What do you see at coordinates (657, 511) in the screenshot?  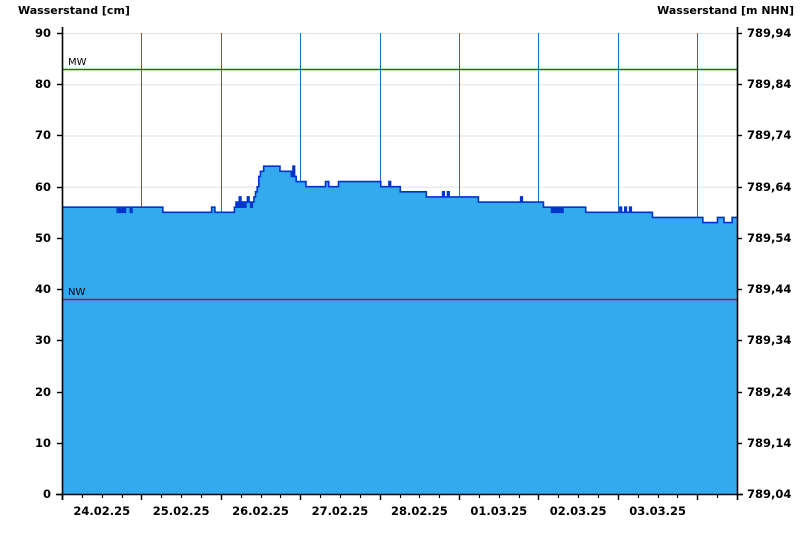 I see `x-axis-tick-label: 03.03.25` at bounding box center [657, 511].